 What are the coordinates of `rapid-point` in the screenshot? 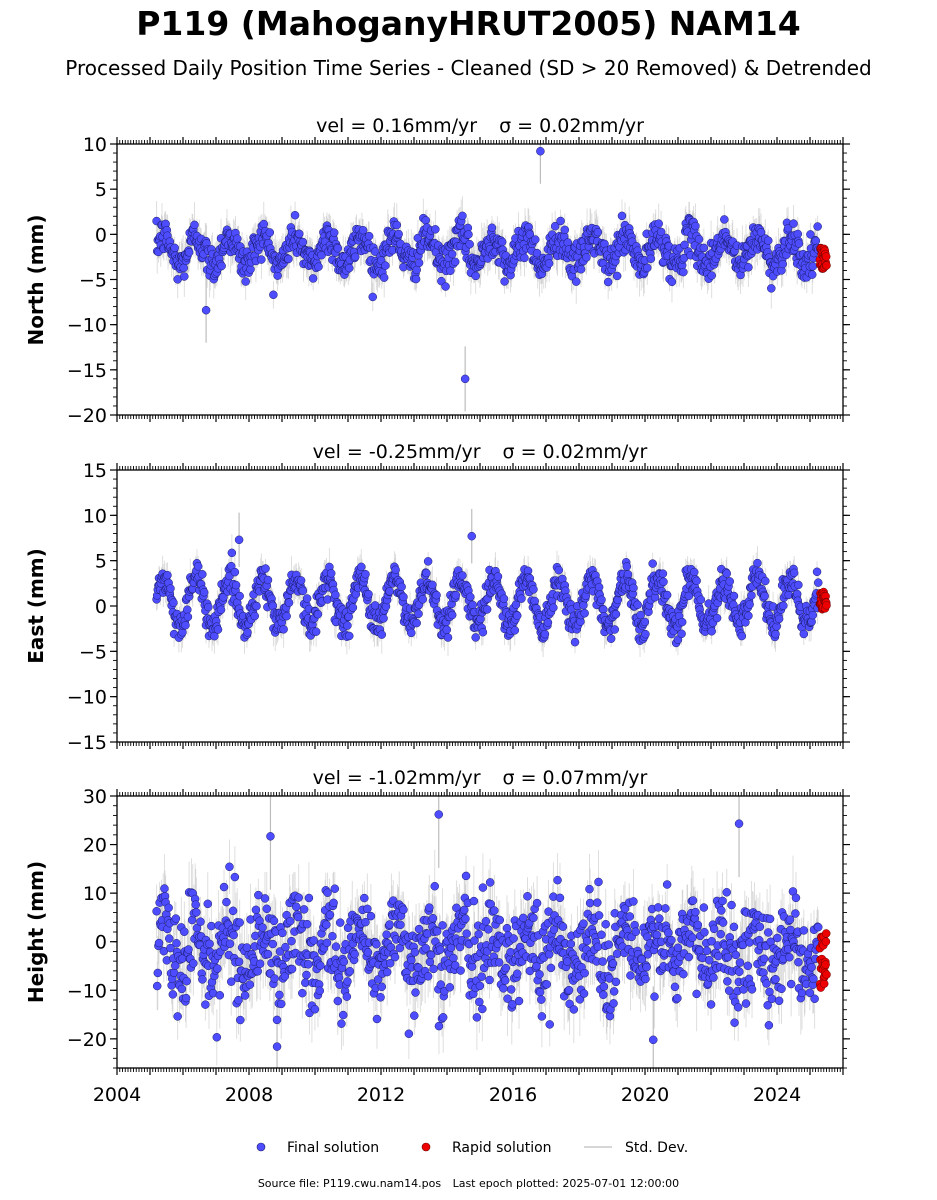 It's located at (826, 265).